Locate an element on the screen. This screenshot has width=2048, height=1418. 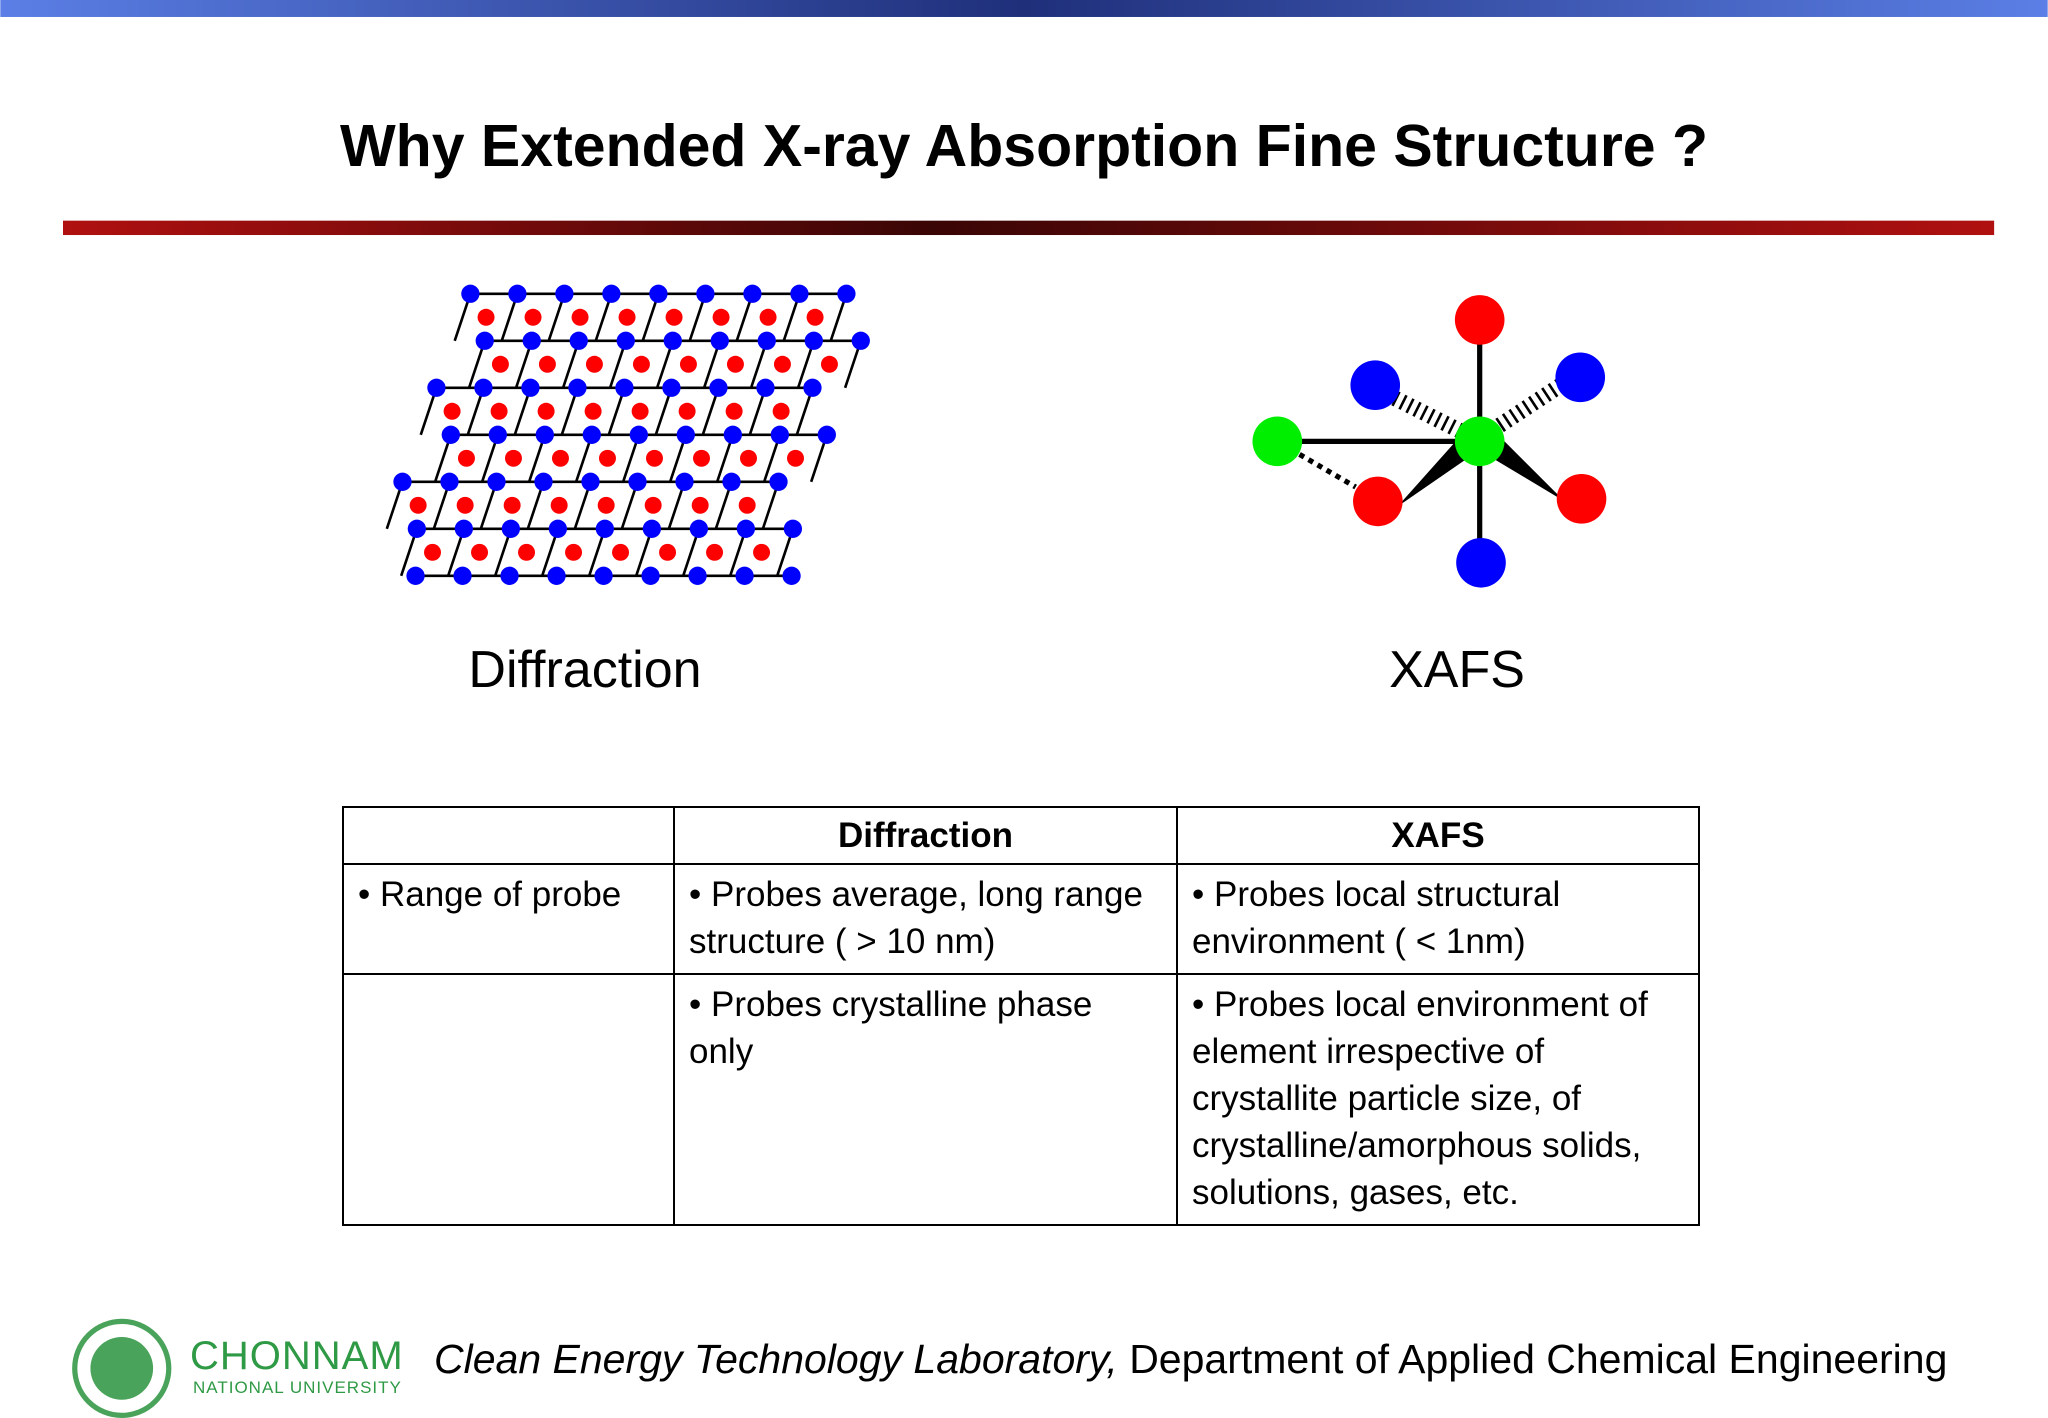
figure-caption: Diffraction is located at coordinates (585, 670).